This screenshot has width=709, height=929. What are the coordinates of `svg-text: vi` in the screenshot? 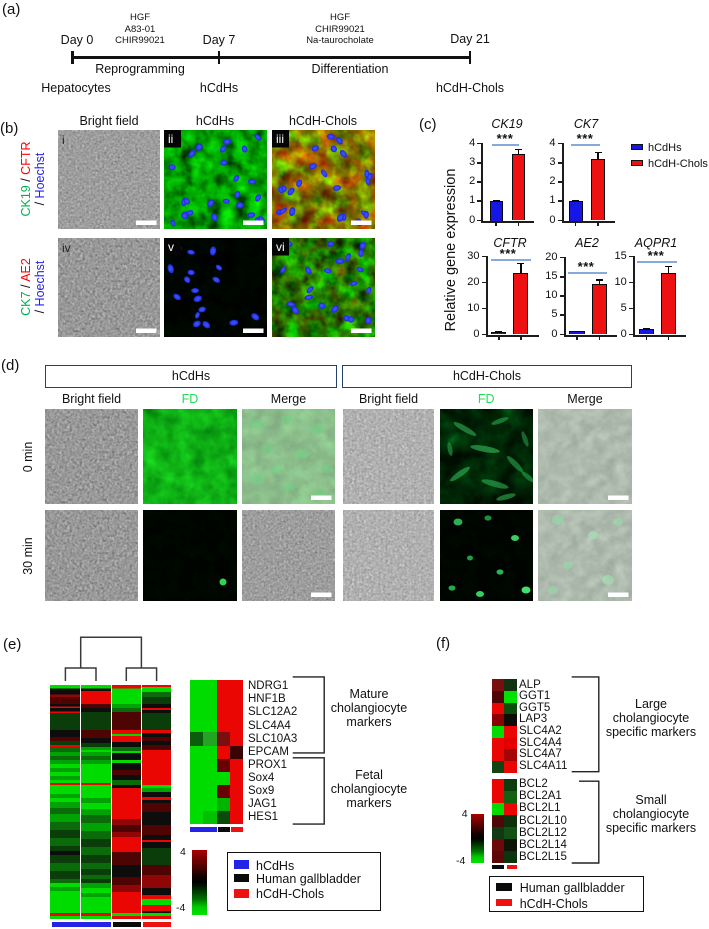 It's located at (280, 247).